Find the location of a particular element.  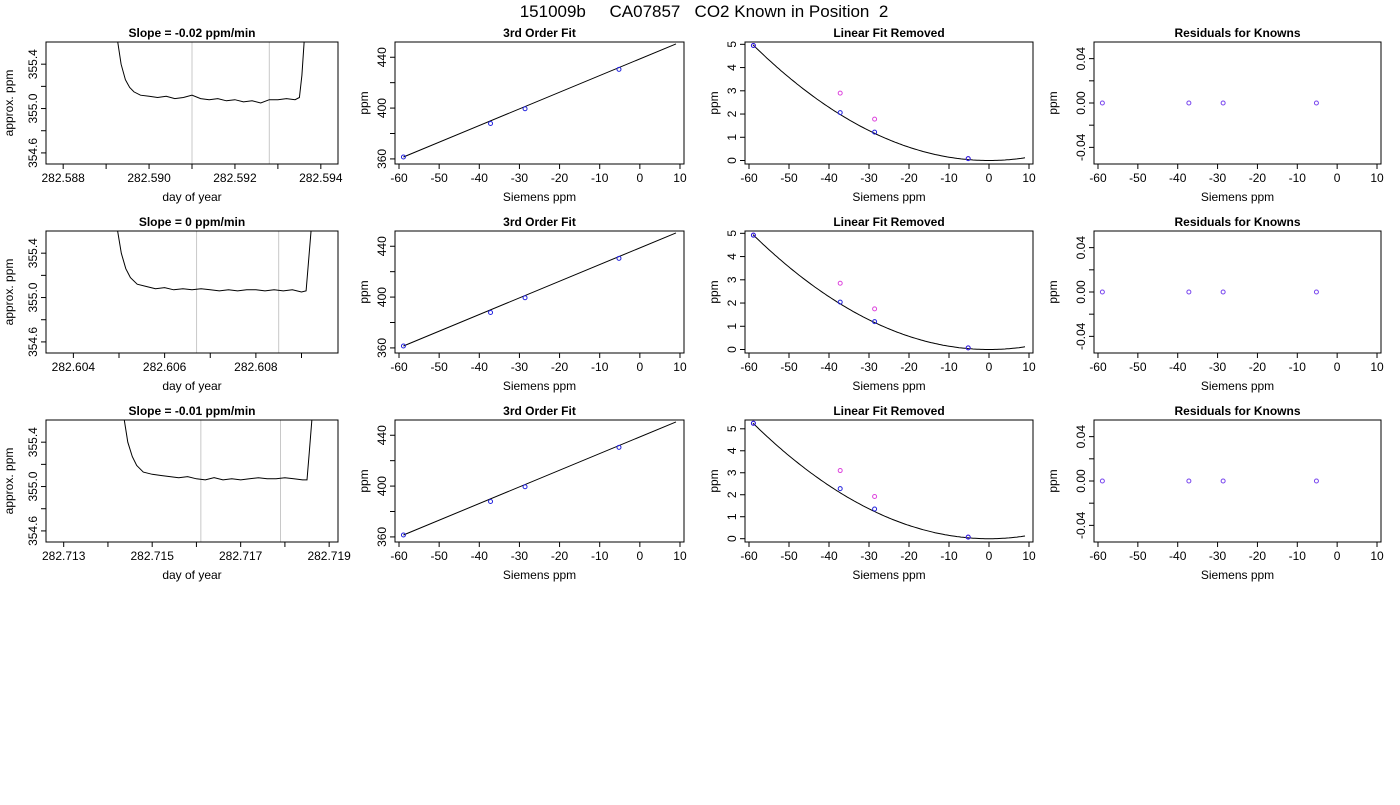

trace-xtick-label: 282.606 is located at coordinates (165, 367).